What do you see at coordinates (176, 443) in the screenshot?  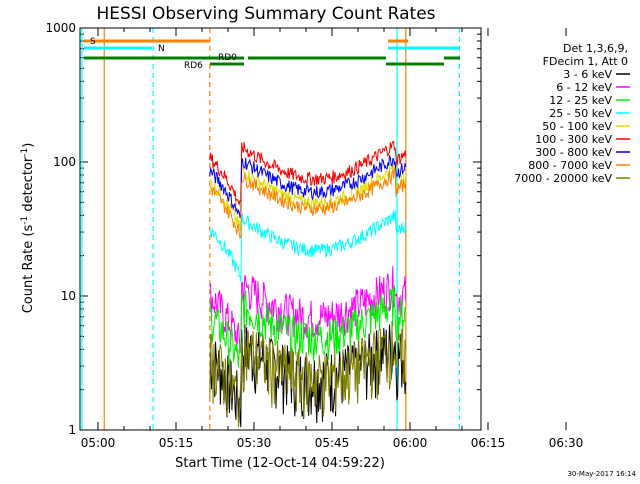 I see `x-tick-label: 05:15` at bounding box center [176, 443].